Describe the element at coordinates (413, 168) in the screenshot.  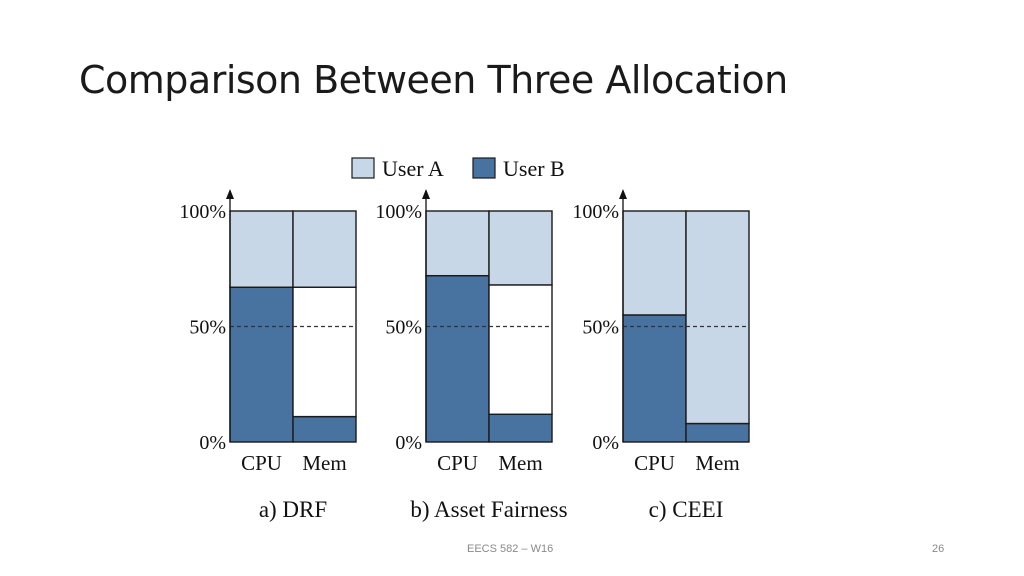
I see `legend-label: User A` at that location.